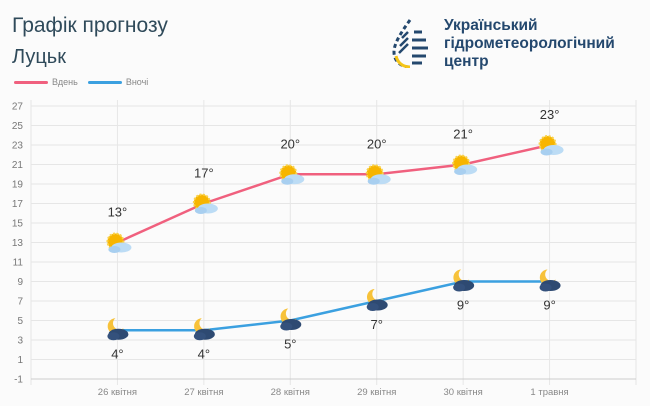  What do you see at coordinates (20, 360) in the screenshot?
I see `y-tick-label: 1` at bounding box center [20, 360].